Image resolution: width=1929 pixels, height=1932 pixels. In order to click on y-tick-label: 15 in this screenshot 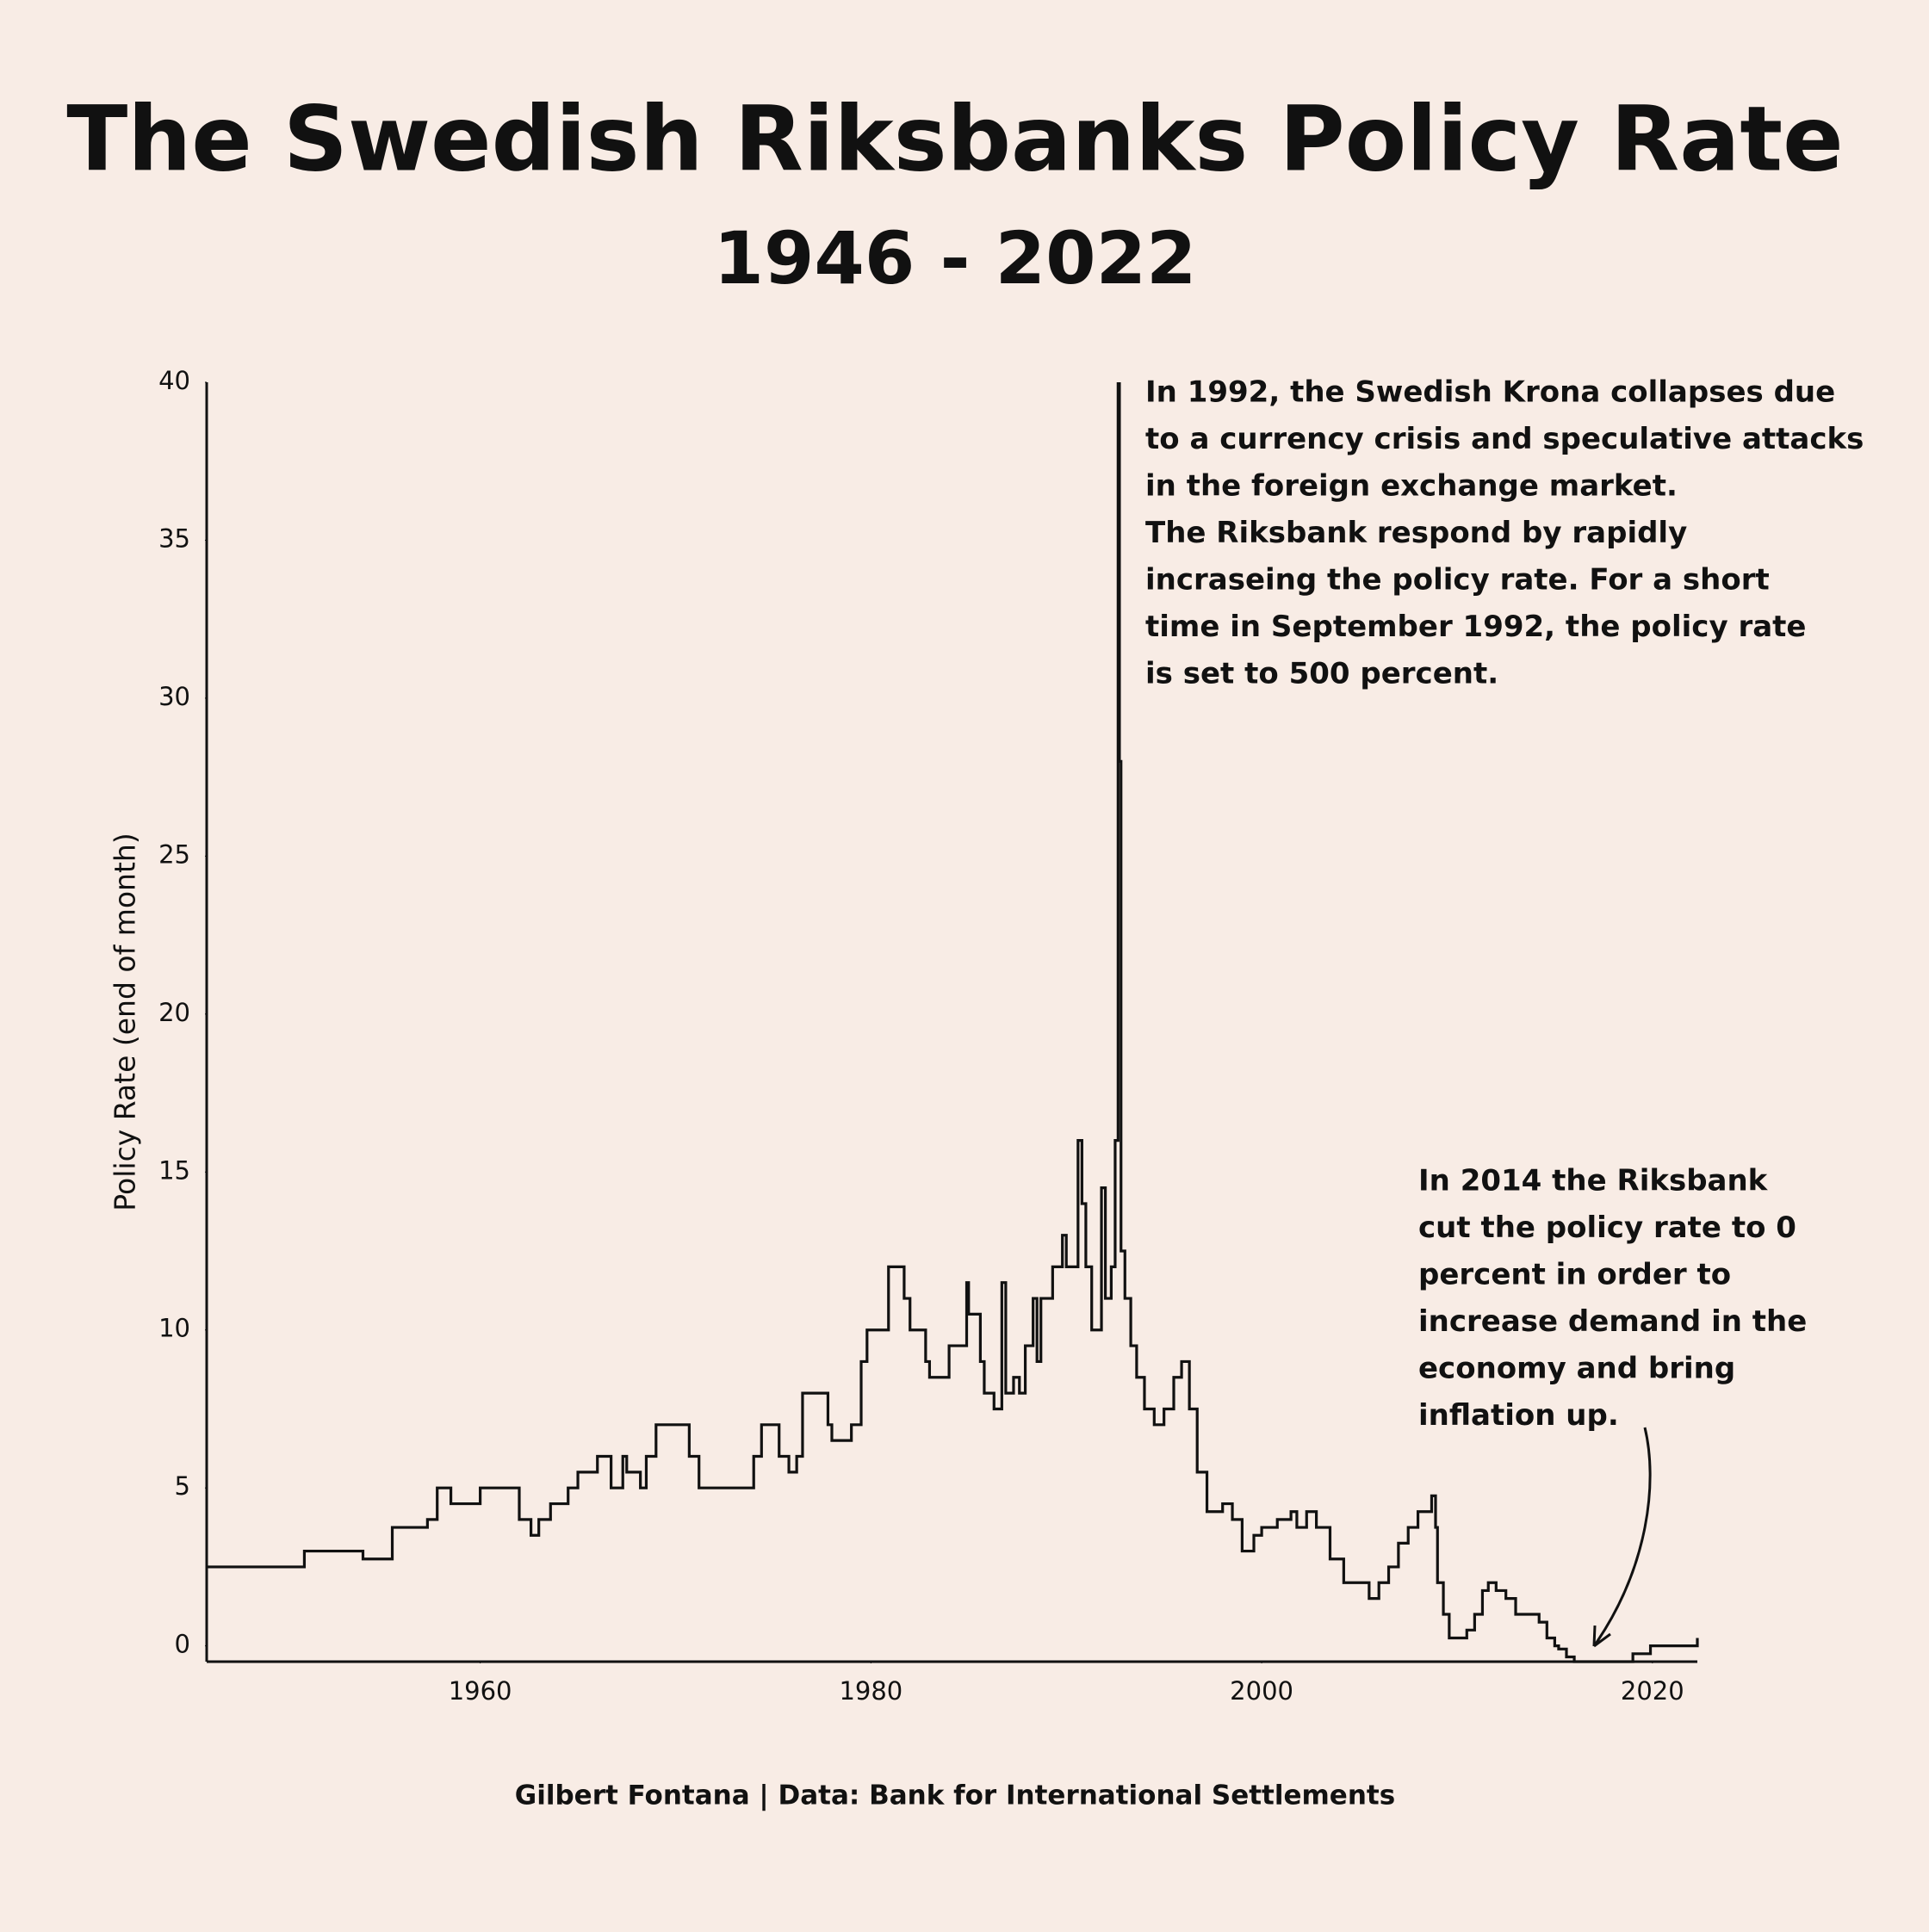, I will do `click(174, 1170)`.